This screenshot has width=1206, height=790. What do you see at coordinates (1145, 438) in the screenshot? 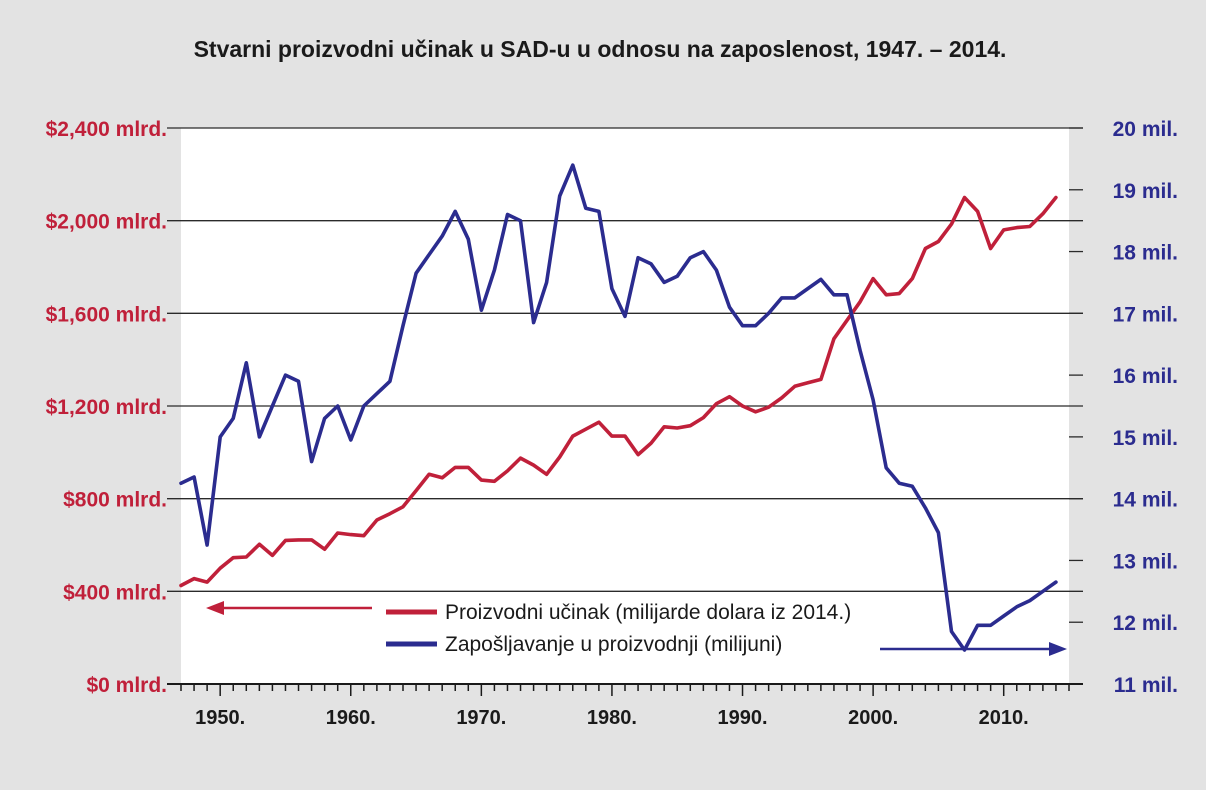
I see `right-tick-label: 15 mil.` at bounding box center [1145, 438].